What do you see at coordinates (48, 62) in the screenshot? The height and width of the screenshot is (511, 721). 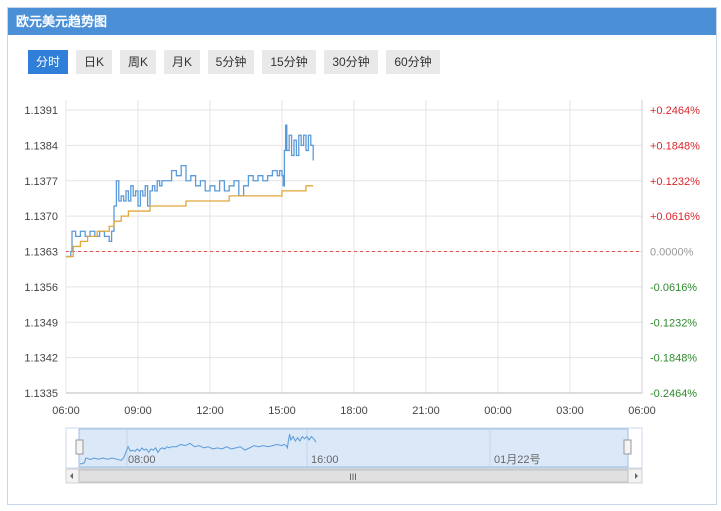 I see `tab-intraday: 分时` at bounding box center [48, 62].